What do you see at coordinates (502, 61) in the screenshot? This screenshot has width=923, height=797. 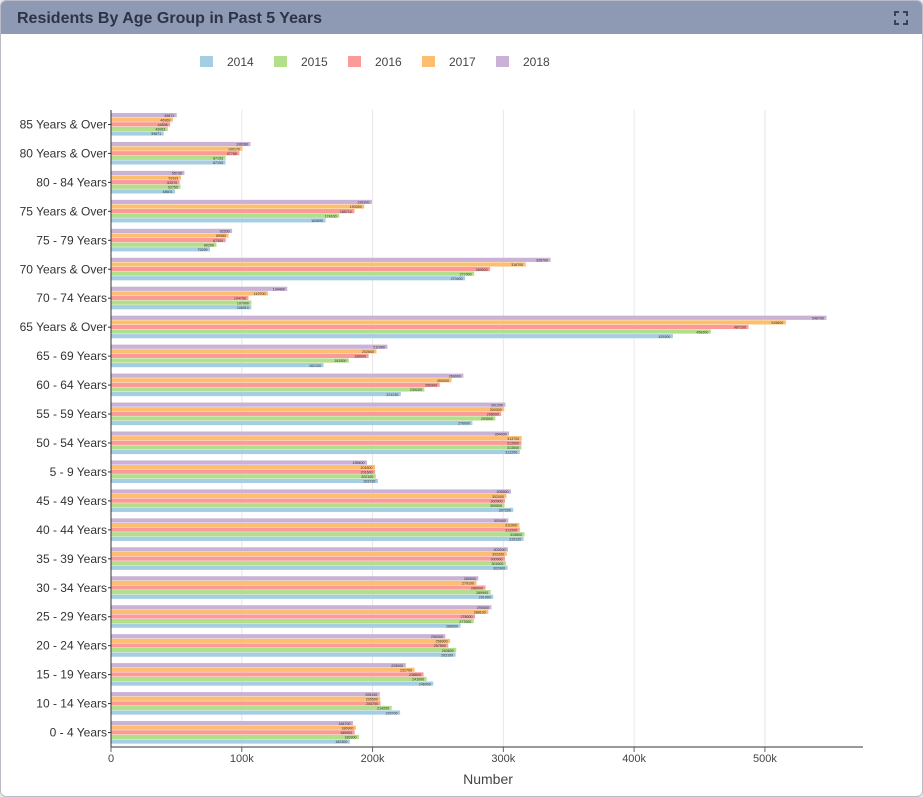 I see `legend-swatch-2018` at bounding box center [502, 61].